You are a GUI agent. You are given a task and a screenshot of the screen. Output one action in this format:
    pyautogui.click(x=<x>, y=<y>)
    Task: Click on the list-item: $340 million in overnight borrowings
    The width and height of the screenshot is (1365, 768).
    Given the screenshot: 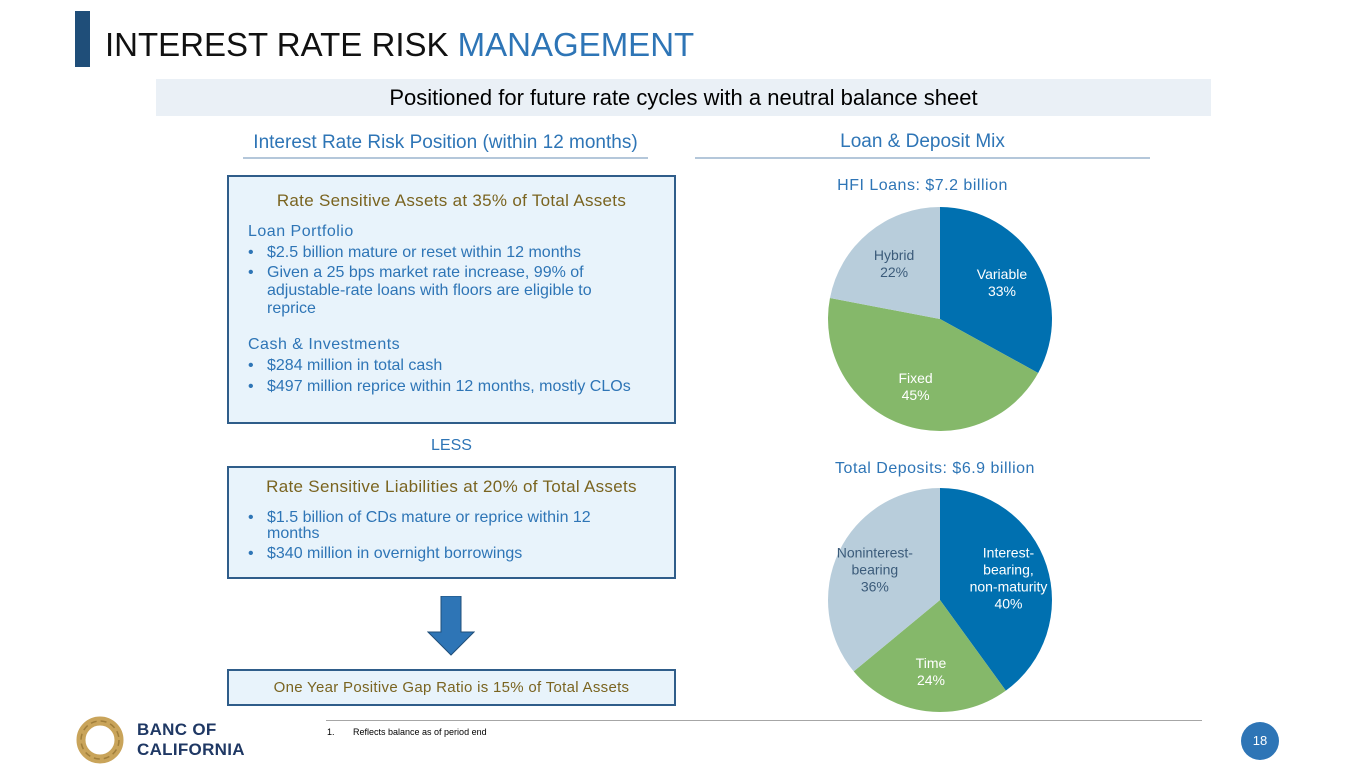 What is the action you would take?
    pyautogui.click(x=436, y=554)
    